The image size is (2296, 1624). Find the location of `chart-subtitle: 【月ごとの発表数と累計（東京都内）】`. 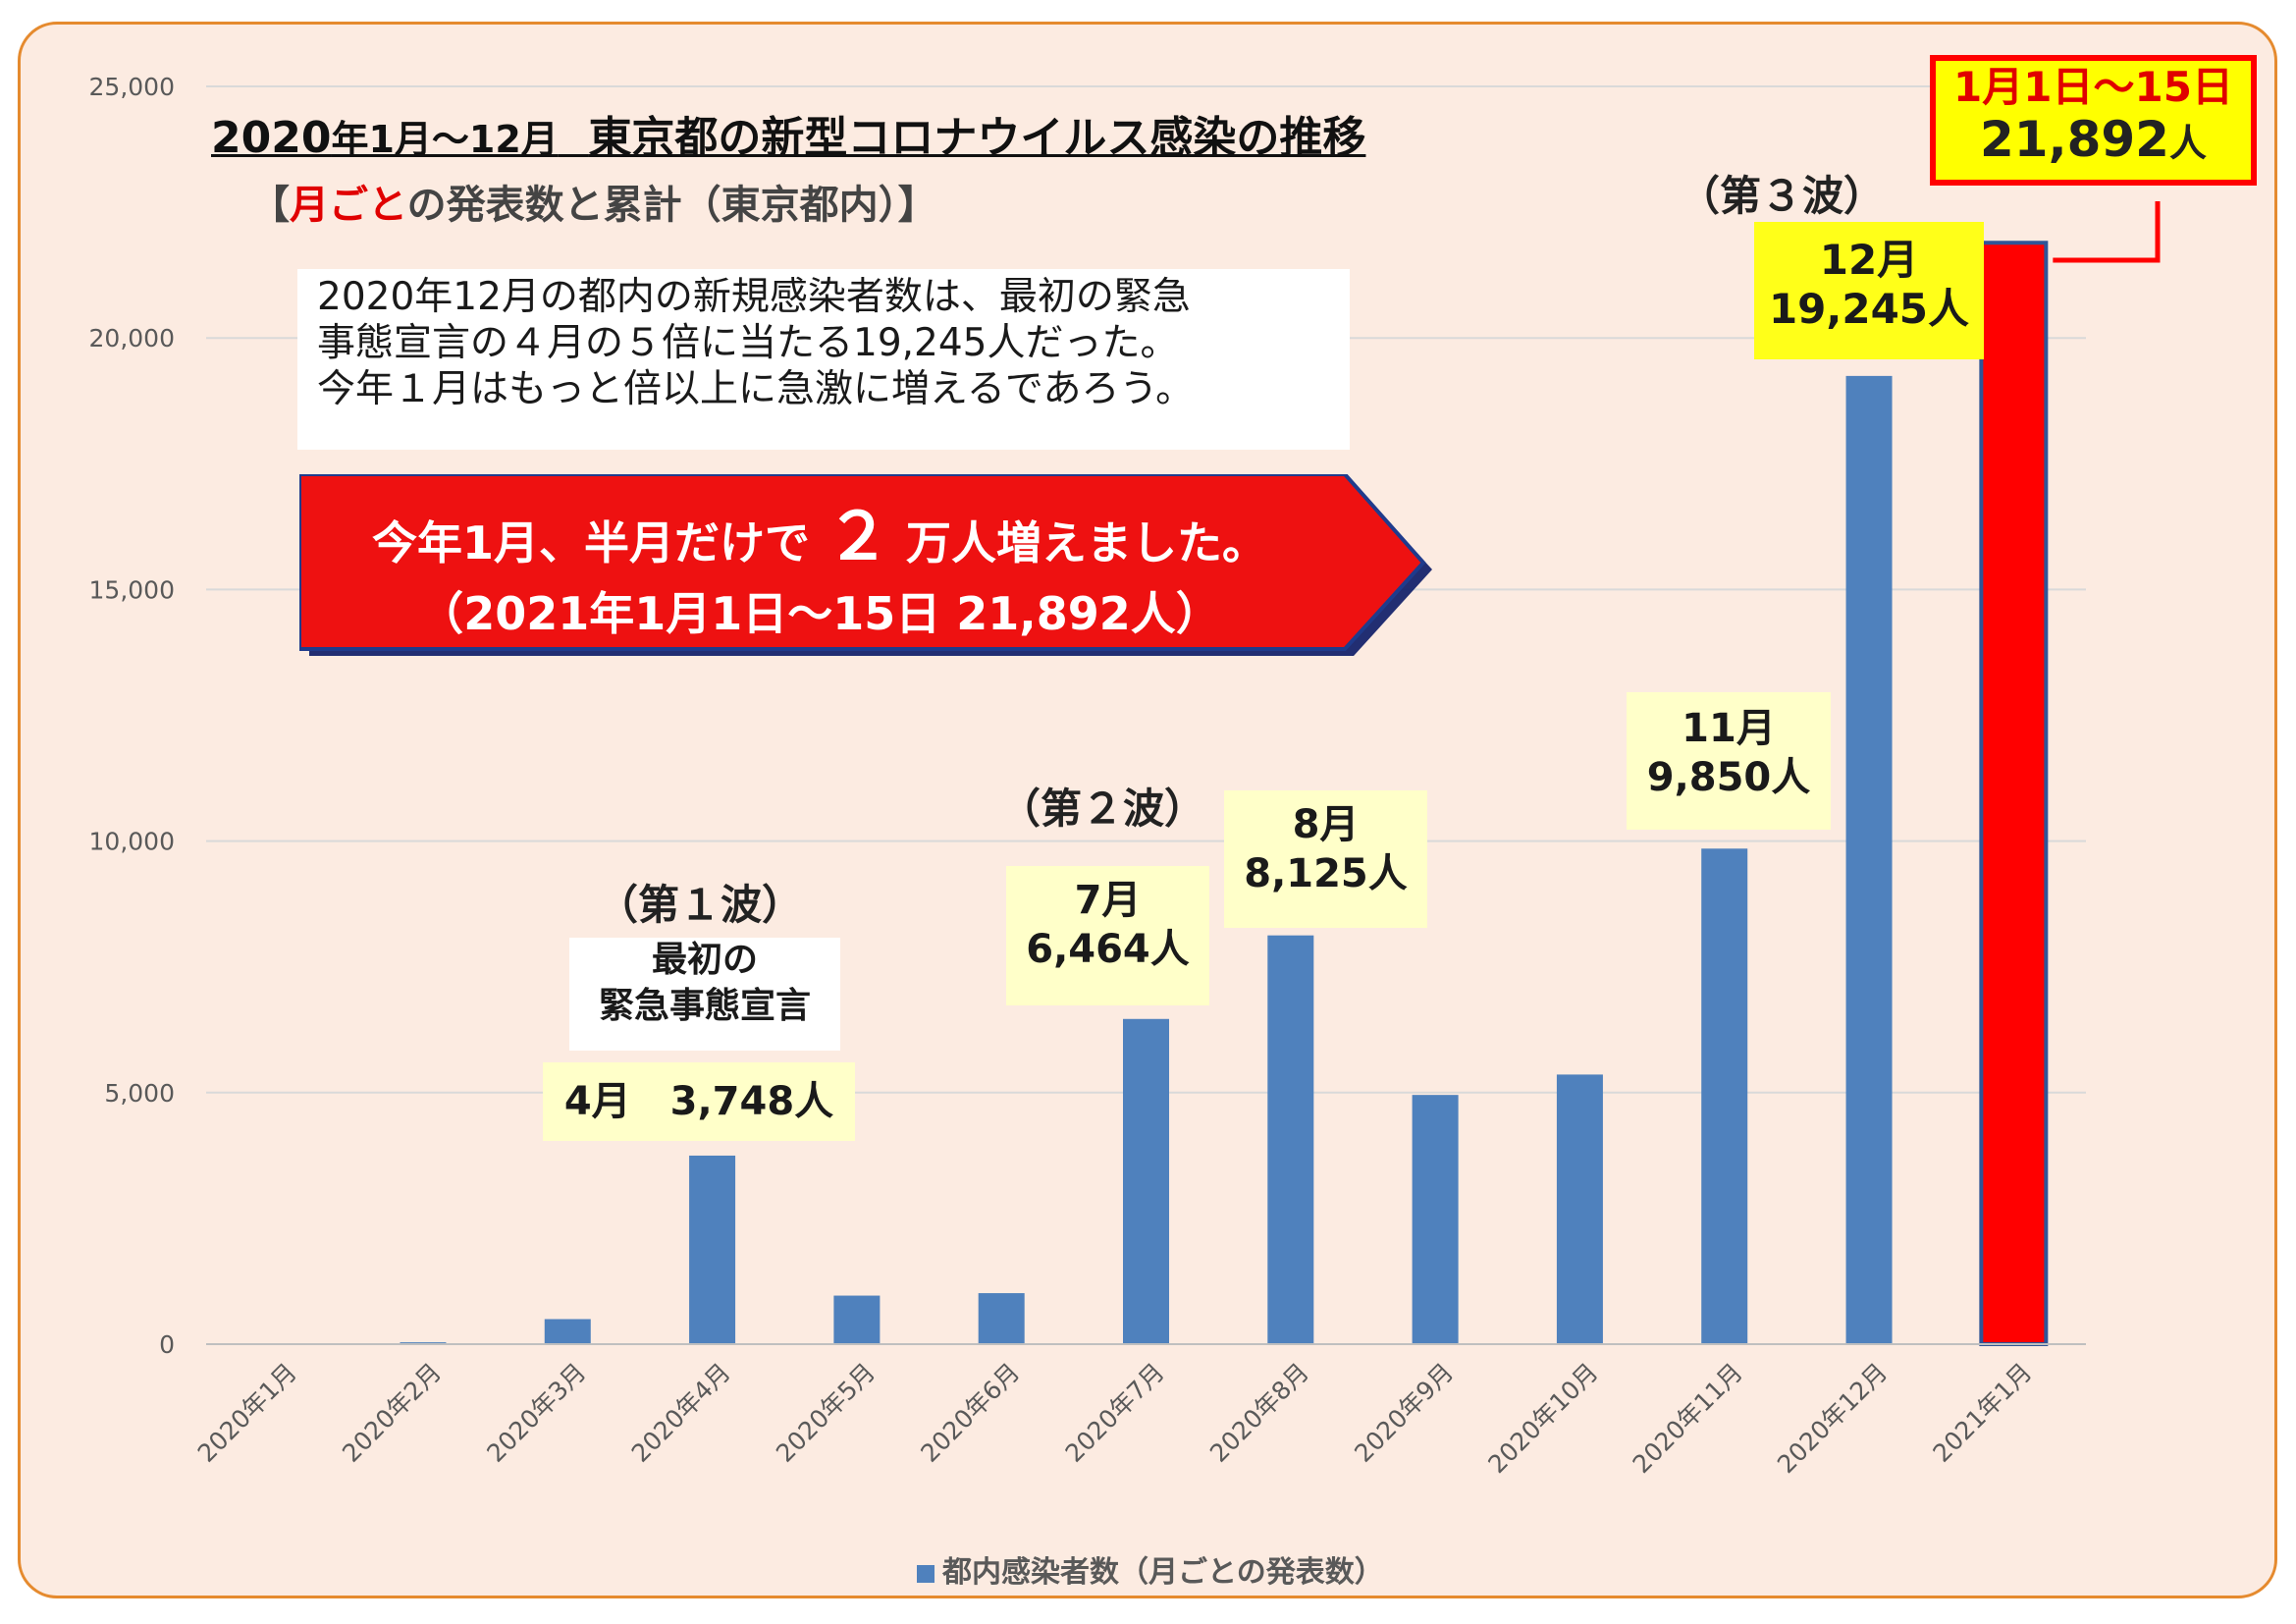

chart-subtitle: 【月ごとの発表数と累計（東京都内）】 is located at coordinates (594, 205).